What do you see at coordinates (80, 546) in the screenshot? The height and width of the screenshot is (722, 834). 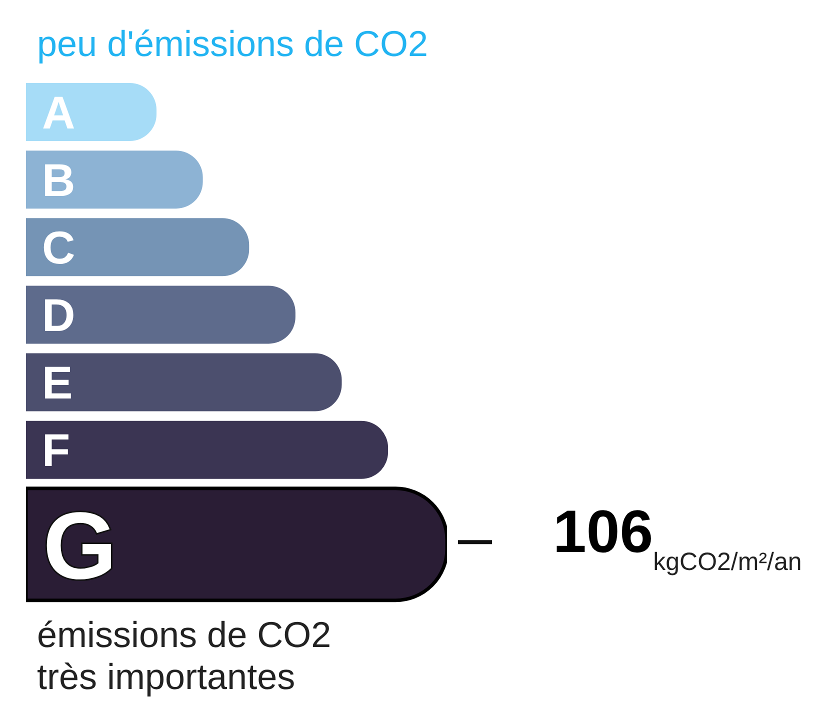 I see `y-tick-label: G` at bounding box center [80, 546].